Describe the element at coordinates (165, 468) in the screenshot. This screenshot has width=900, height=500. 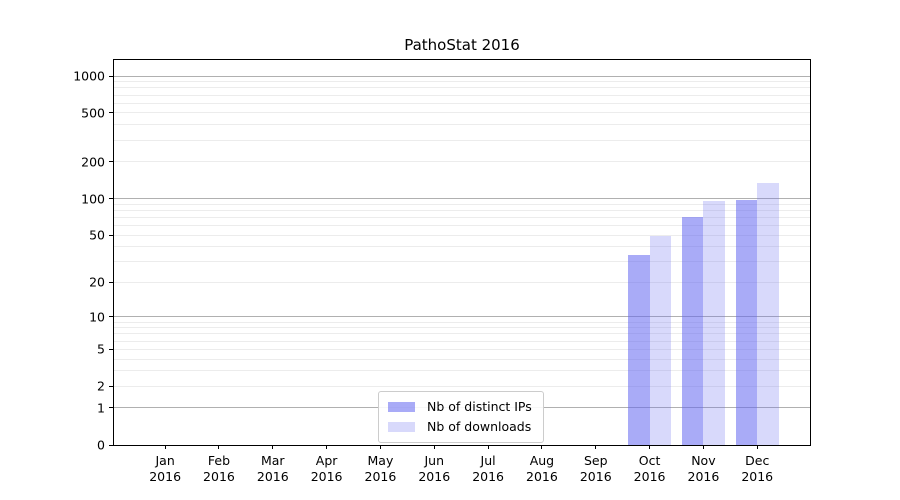
I see `x-axis-tick-label: Jan 2016` at that location.